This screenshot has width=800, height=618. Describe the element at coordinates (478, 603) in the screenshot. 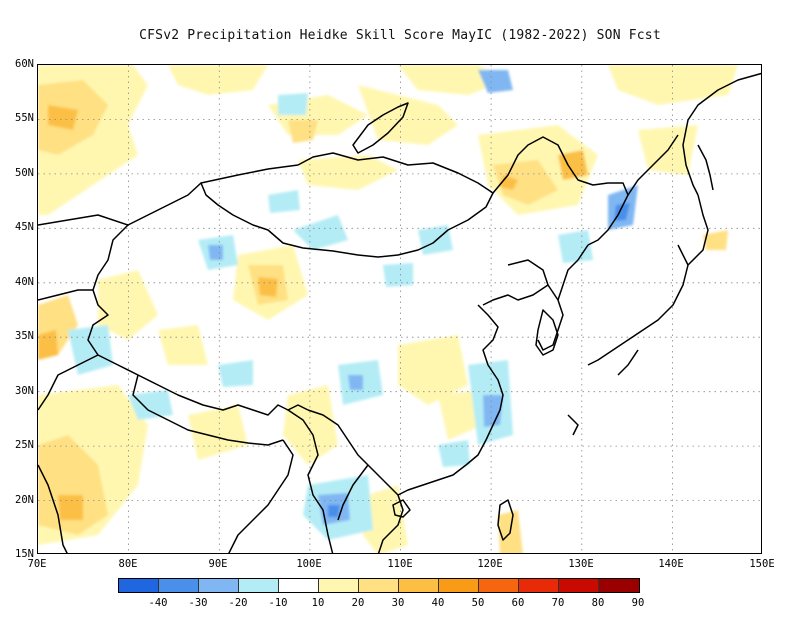

I see `colorbar-tick-label: 50` at that location.